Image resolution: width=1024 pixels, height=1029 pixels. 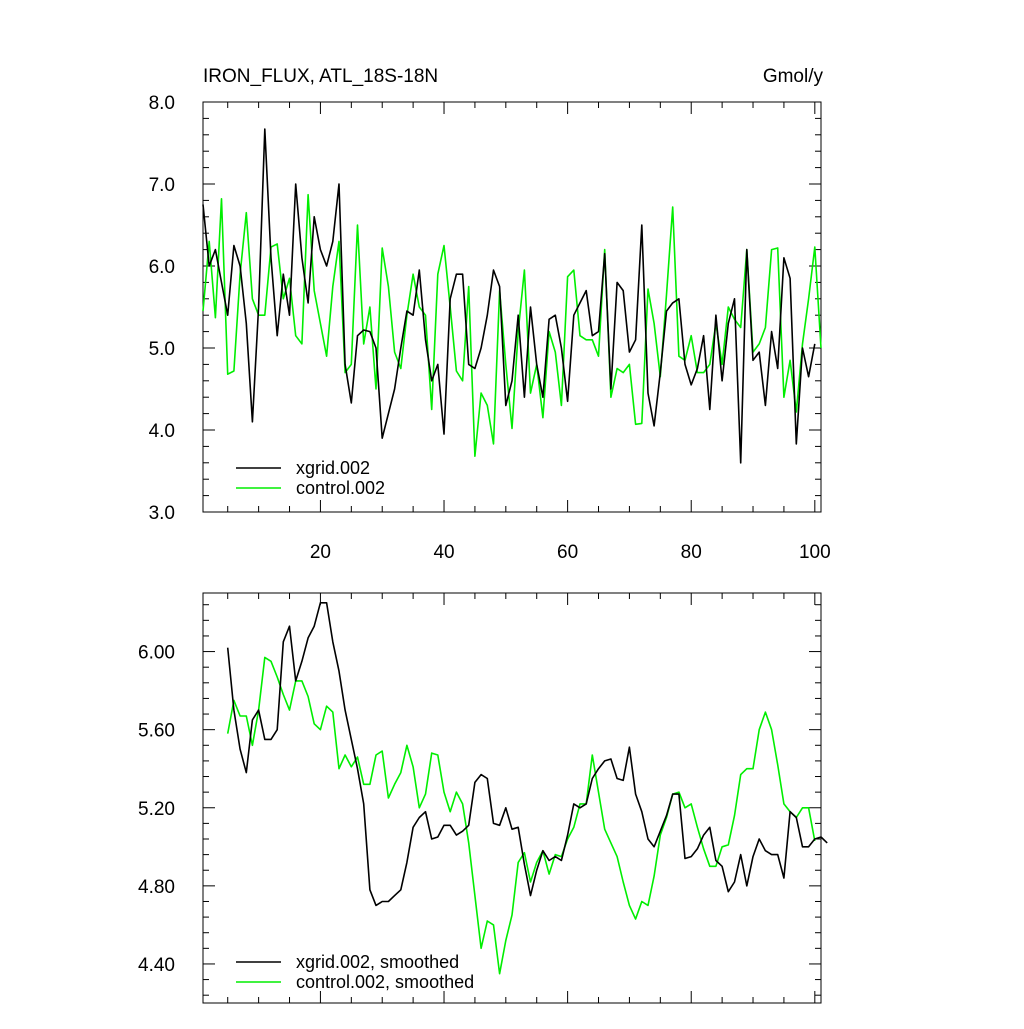 I want to click on x-tick-label: 100, so click(x=815, y=552).